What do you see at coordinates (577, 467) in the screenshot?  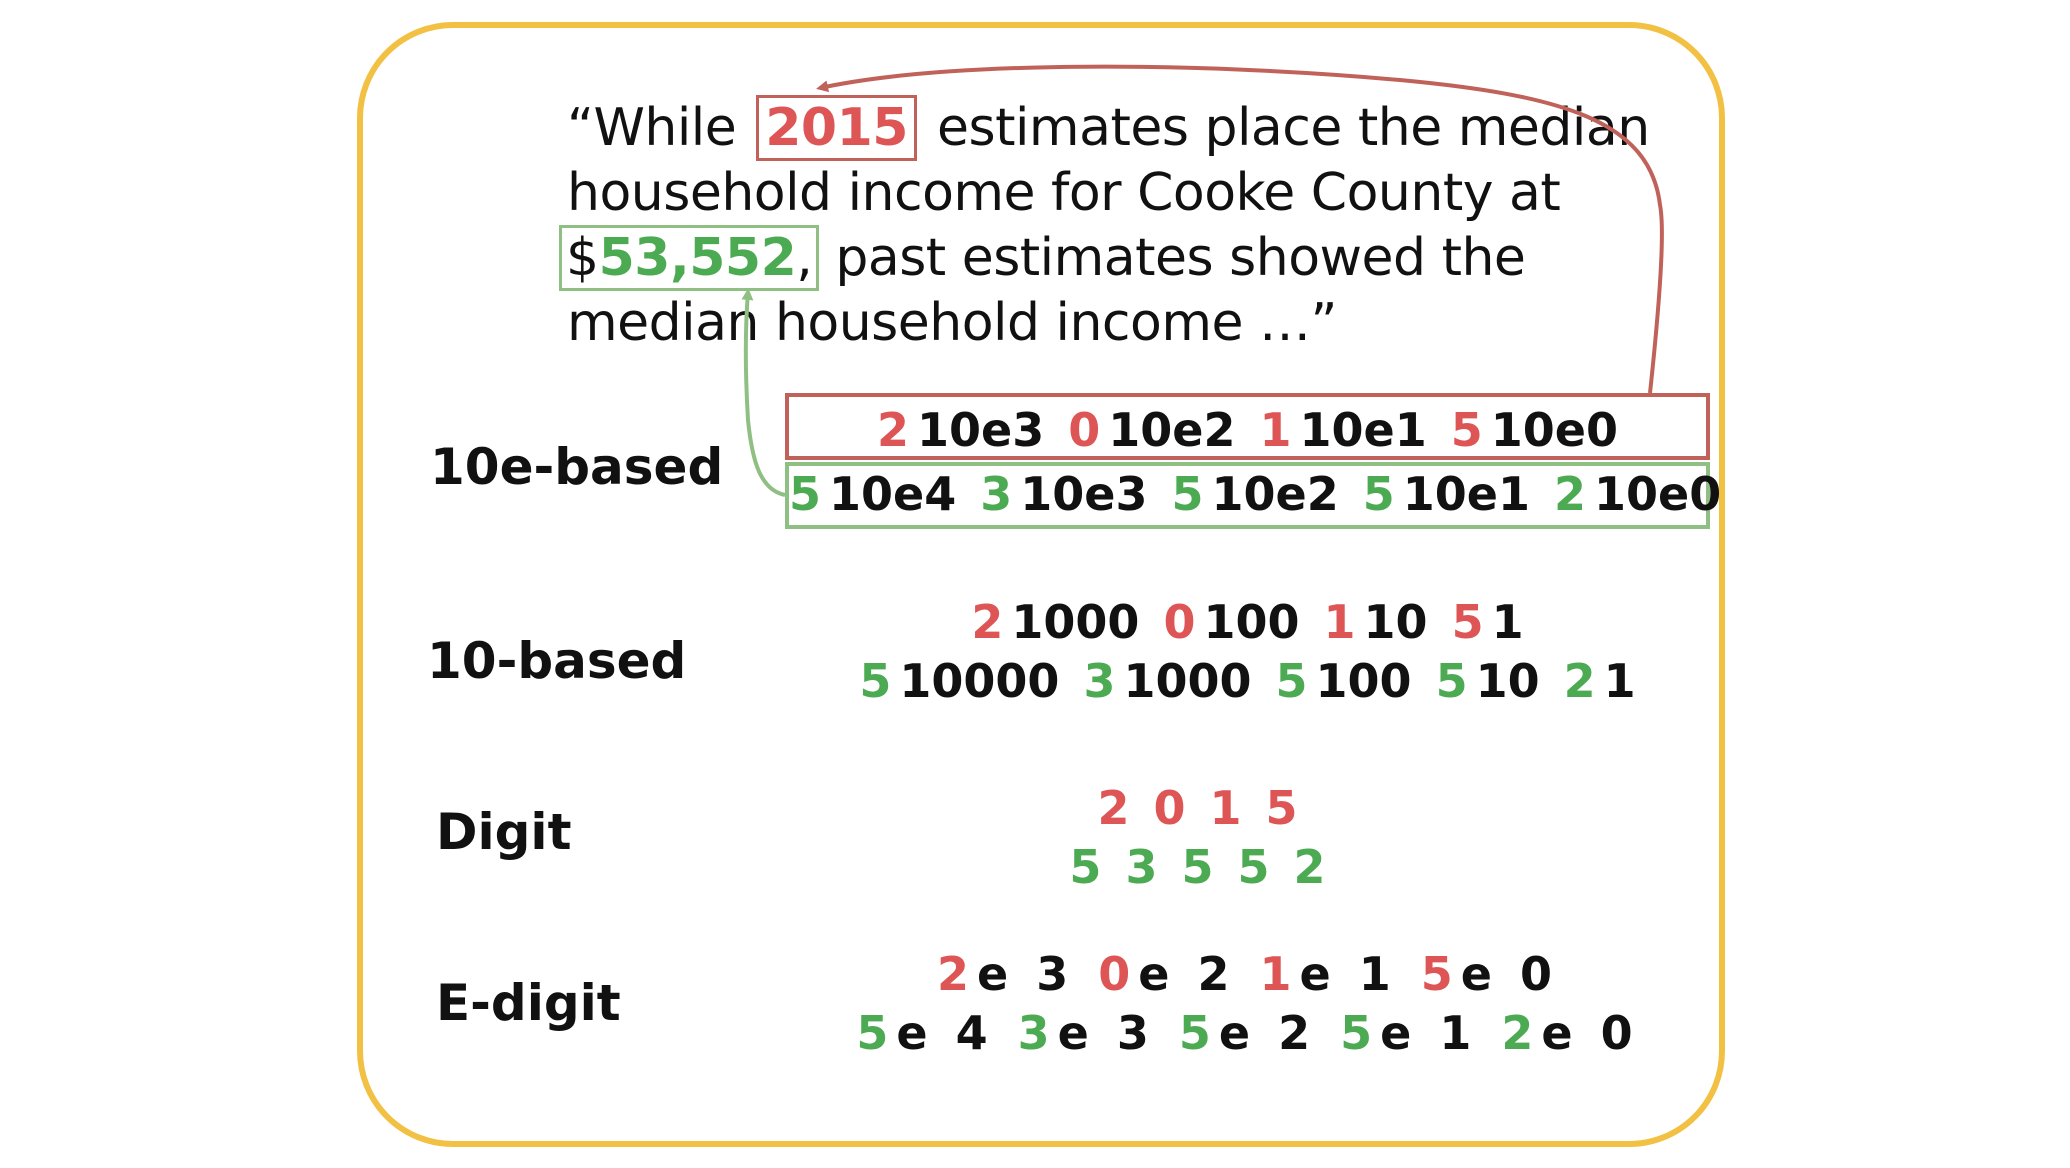 I see `scheme-label-10e-based: 10e-based` at bounding box center [577, 467].